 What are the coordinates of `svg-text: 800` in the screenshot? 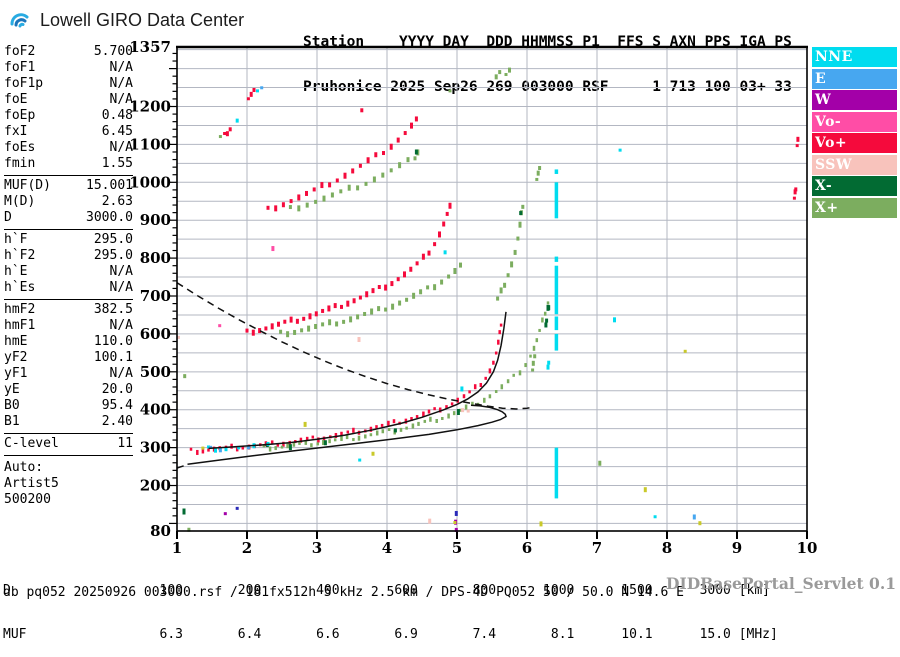 It's located at (155, 258).